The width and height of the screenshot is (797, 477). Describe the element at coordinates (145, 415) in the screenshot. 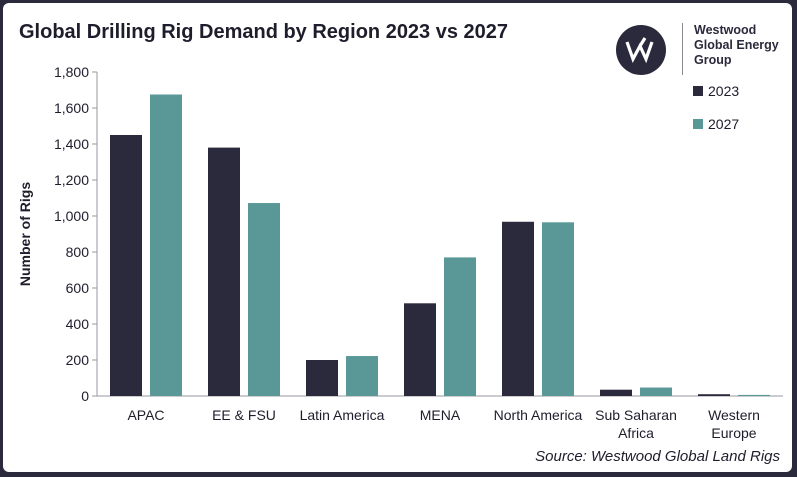

I see `x-tick-label: APAC` at that location.